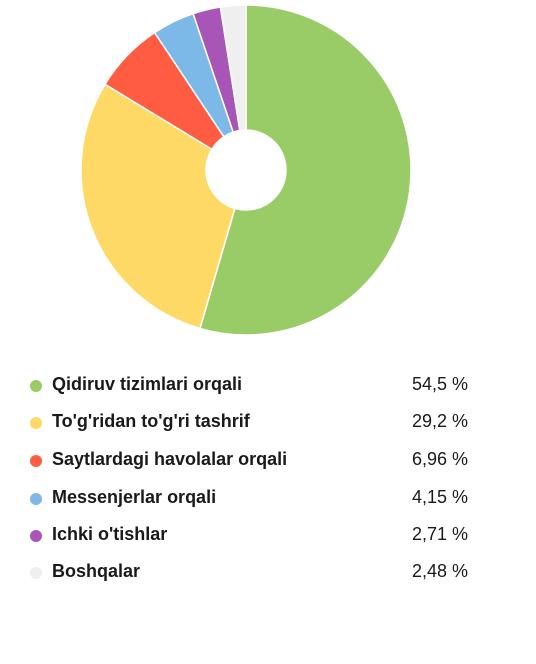 This screenshot has height=664, width=536. Describe the element at coordinates (440, 421) in the screenshot. I see `legend-value: 29,2 %` at that location.